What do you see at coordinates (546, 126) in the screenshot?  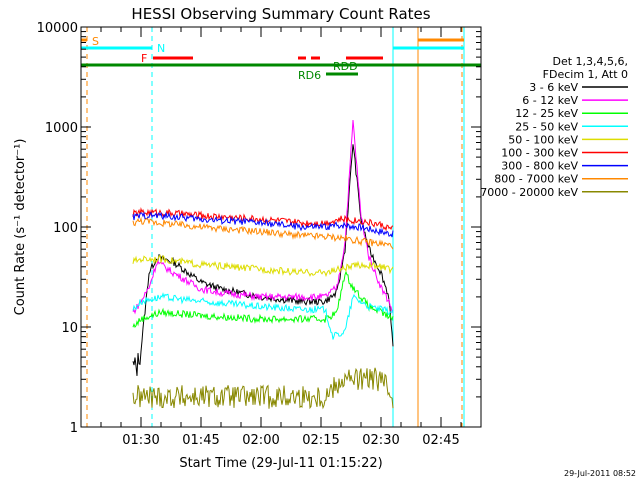 I see `legend-label: 25 - 50 keV` at bounding box center [546, 126].